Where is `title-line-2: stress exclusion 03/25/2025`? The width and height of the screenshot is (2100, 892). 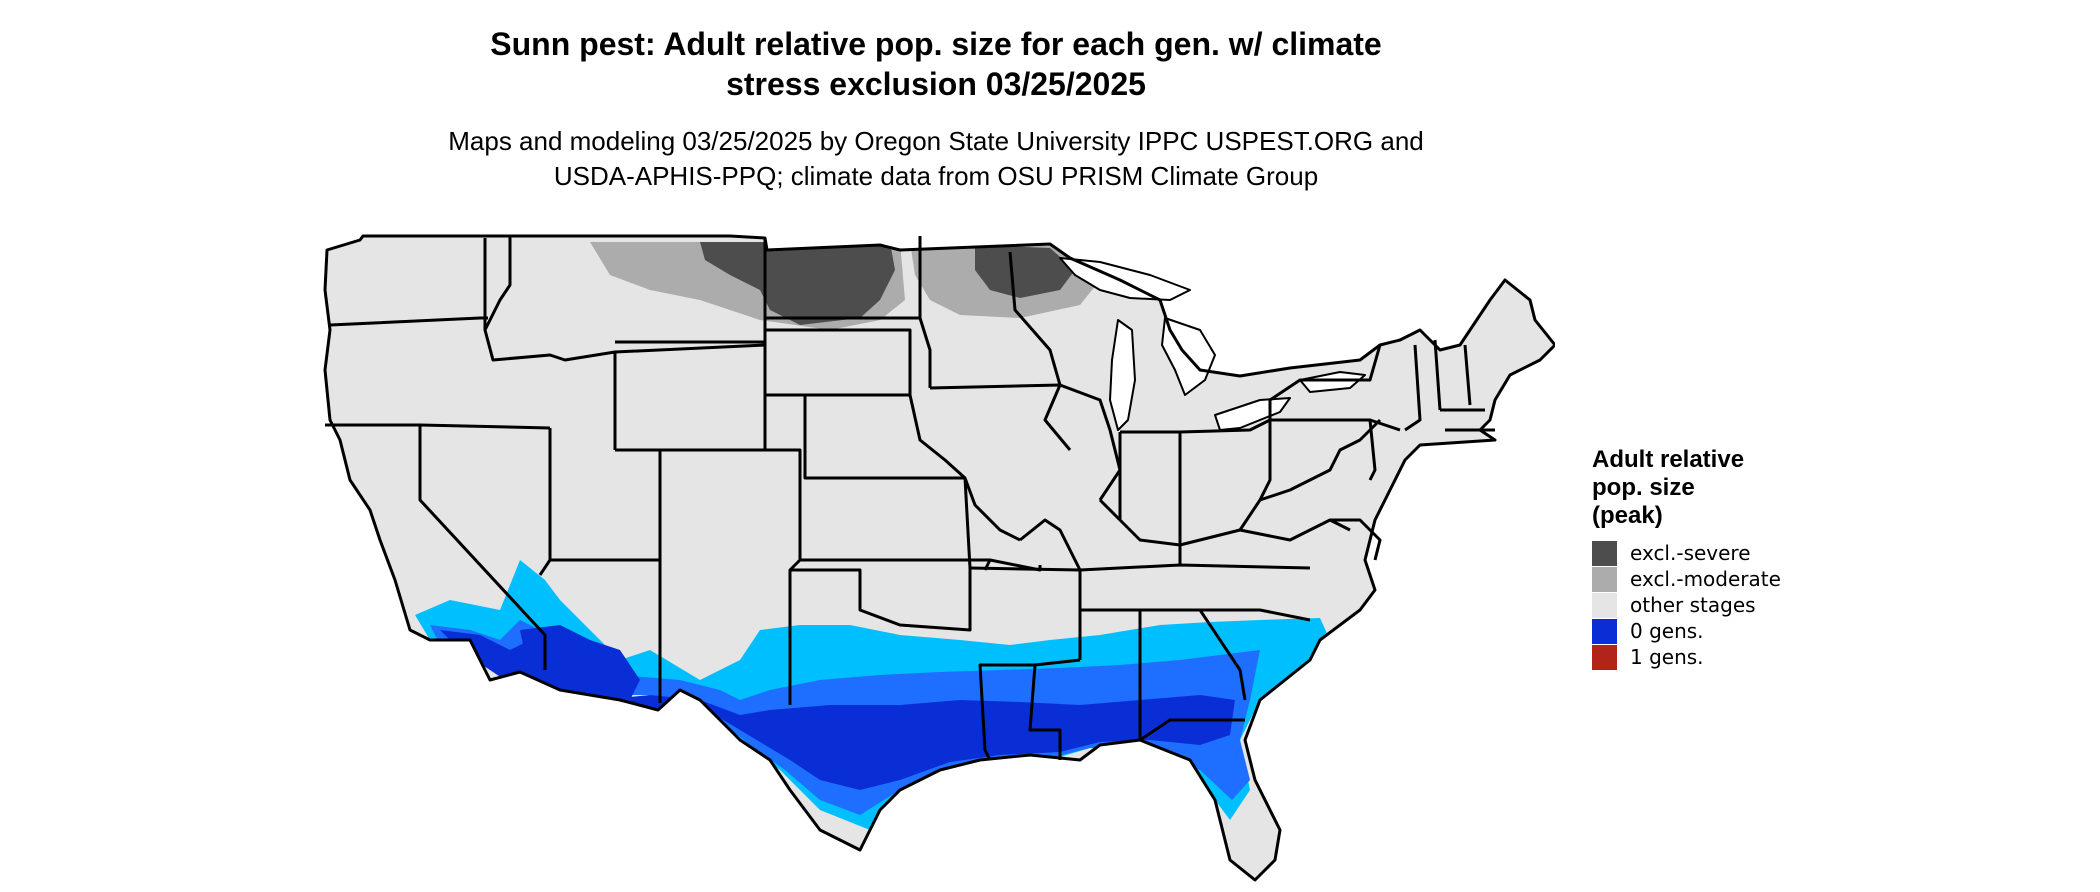
title-line-2: stress exclusion 03/25/2025 is located at coordinates (936, 84).